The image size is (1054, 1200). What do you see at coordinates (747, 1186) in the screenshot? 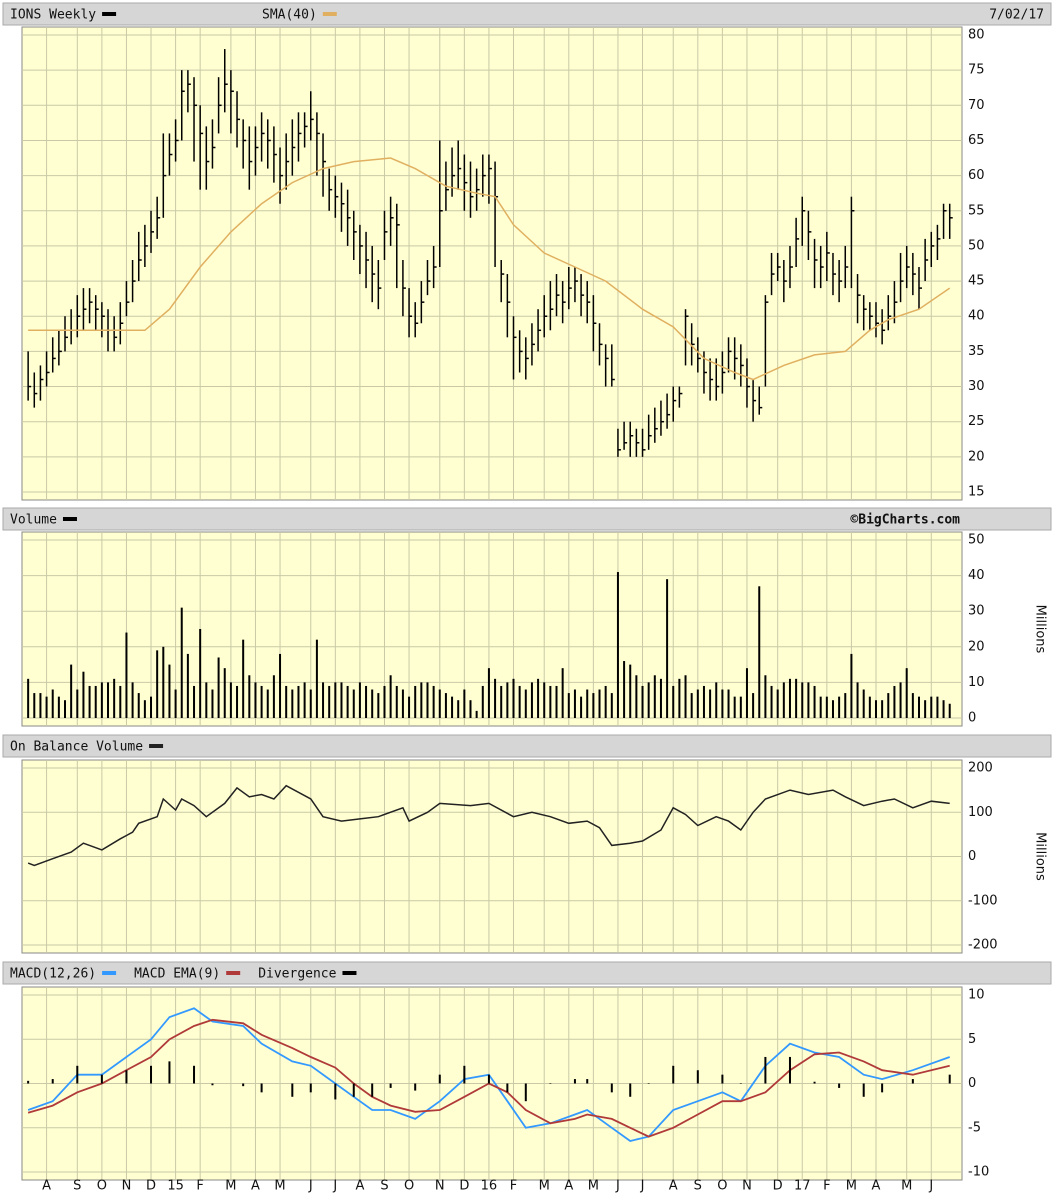
I see `x-tick-label: N` at bounding box center [747, 1186].